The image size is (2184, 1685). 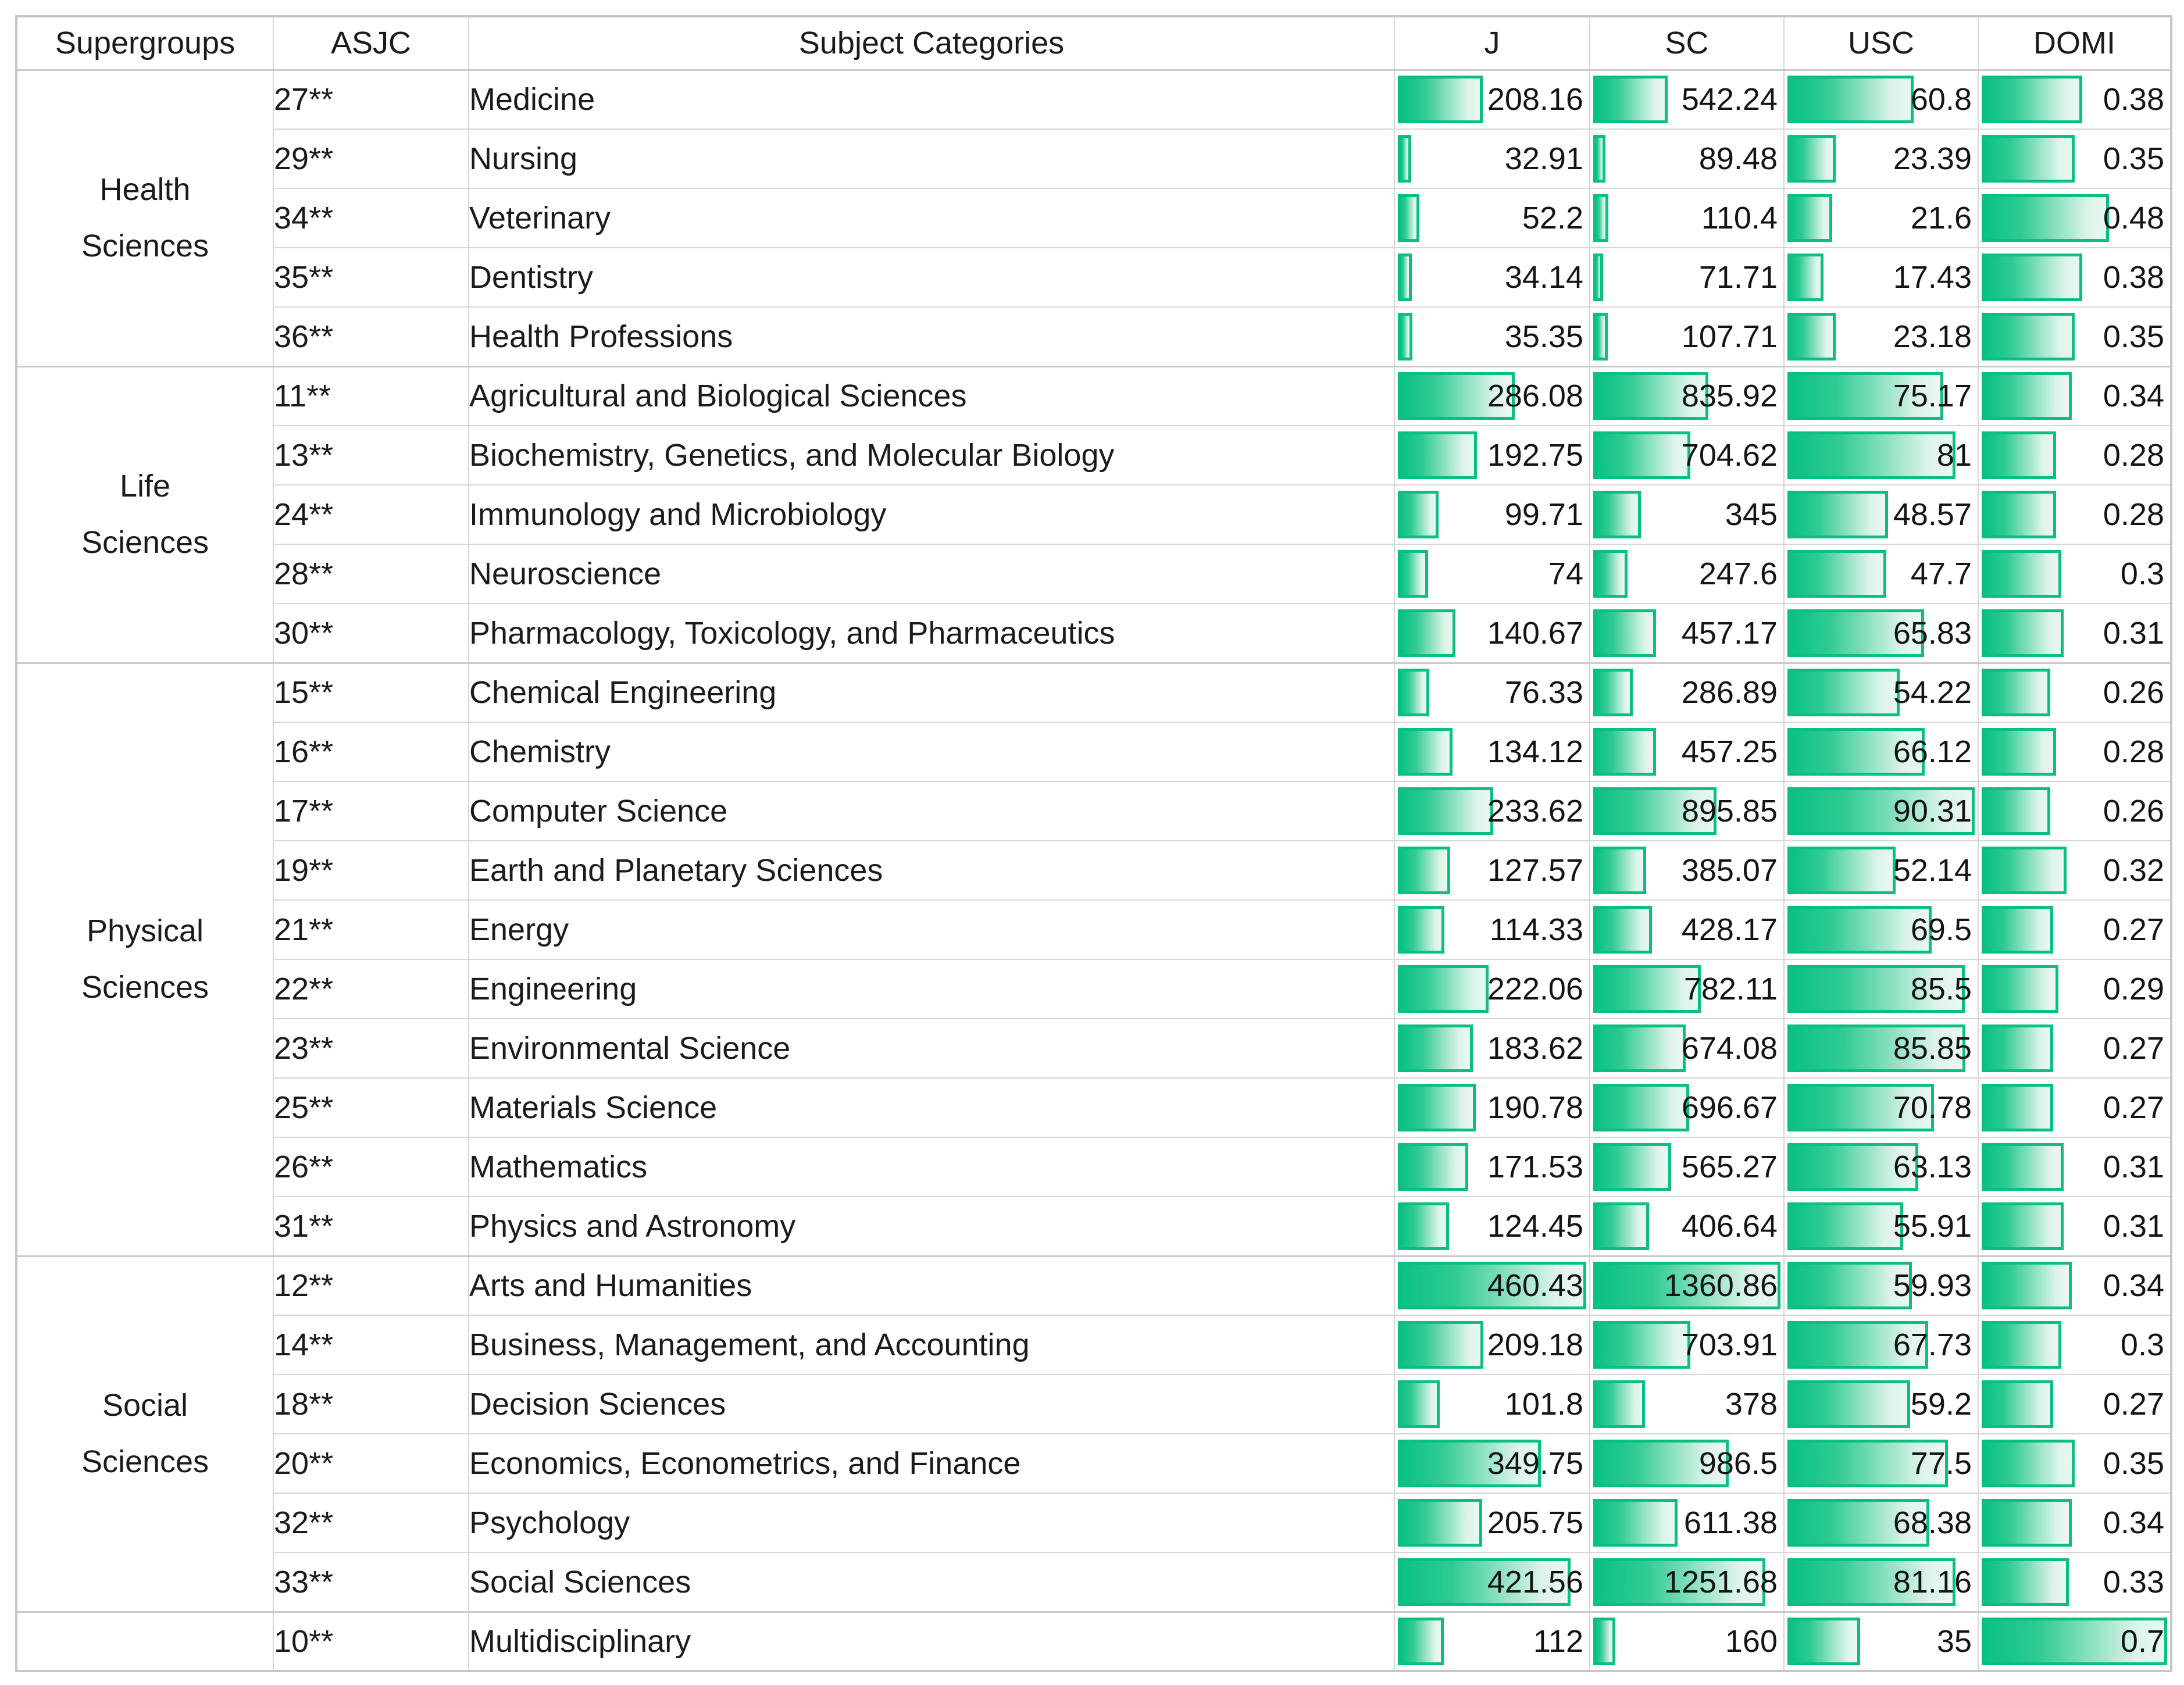 What do you see at coordinates (1687, 514) in the screenshot?
I see `sc-value-cell: 345` at bounding box center [1687, 514].